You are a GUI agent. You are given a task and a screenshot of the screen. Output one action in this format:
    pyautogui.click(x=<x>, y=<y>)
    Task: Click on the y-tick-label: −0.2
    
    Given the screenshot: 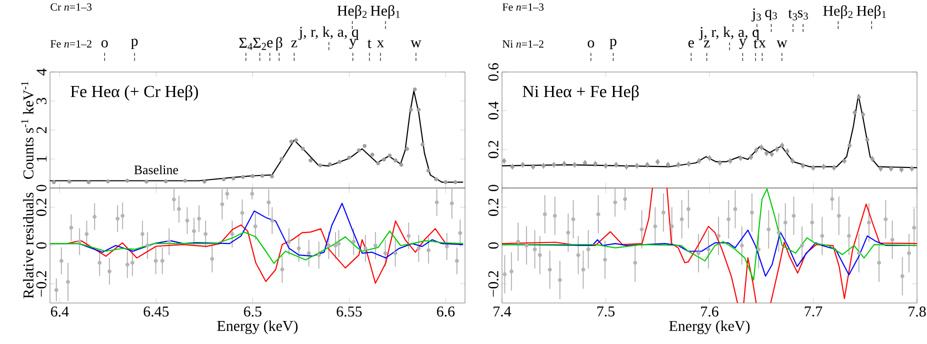 What is the action you would take?
    pyautogui.click(x=41, y=284)
    